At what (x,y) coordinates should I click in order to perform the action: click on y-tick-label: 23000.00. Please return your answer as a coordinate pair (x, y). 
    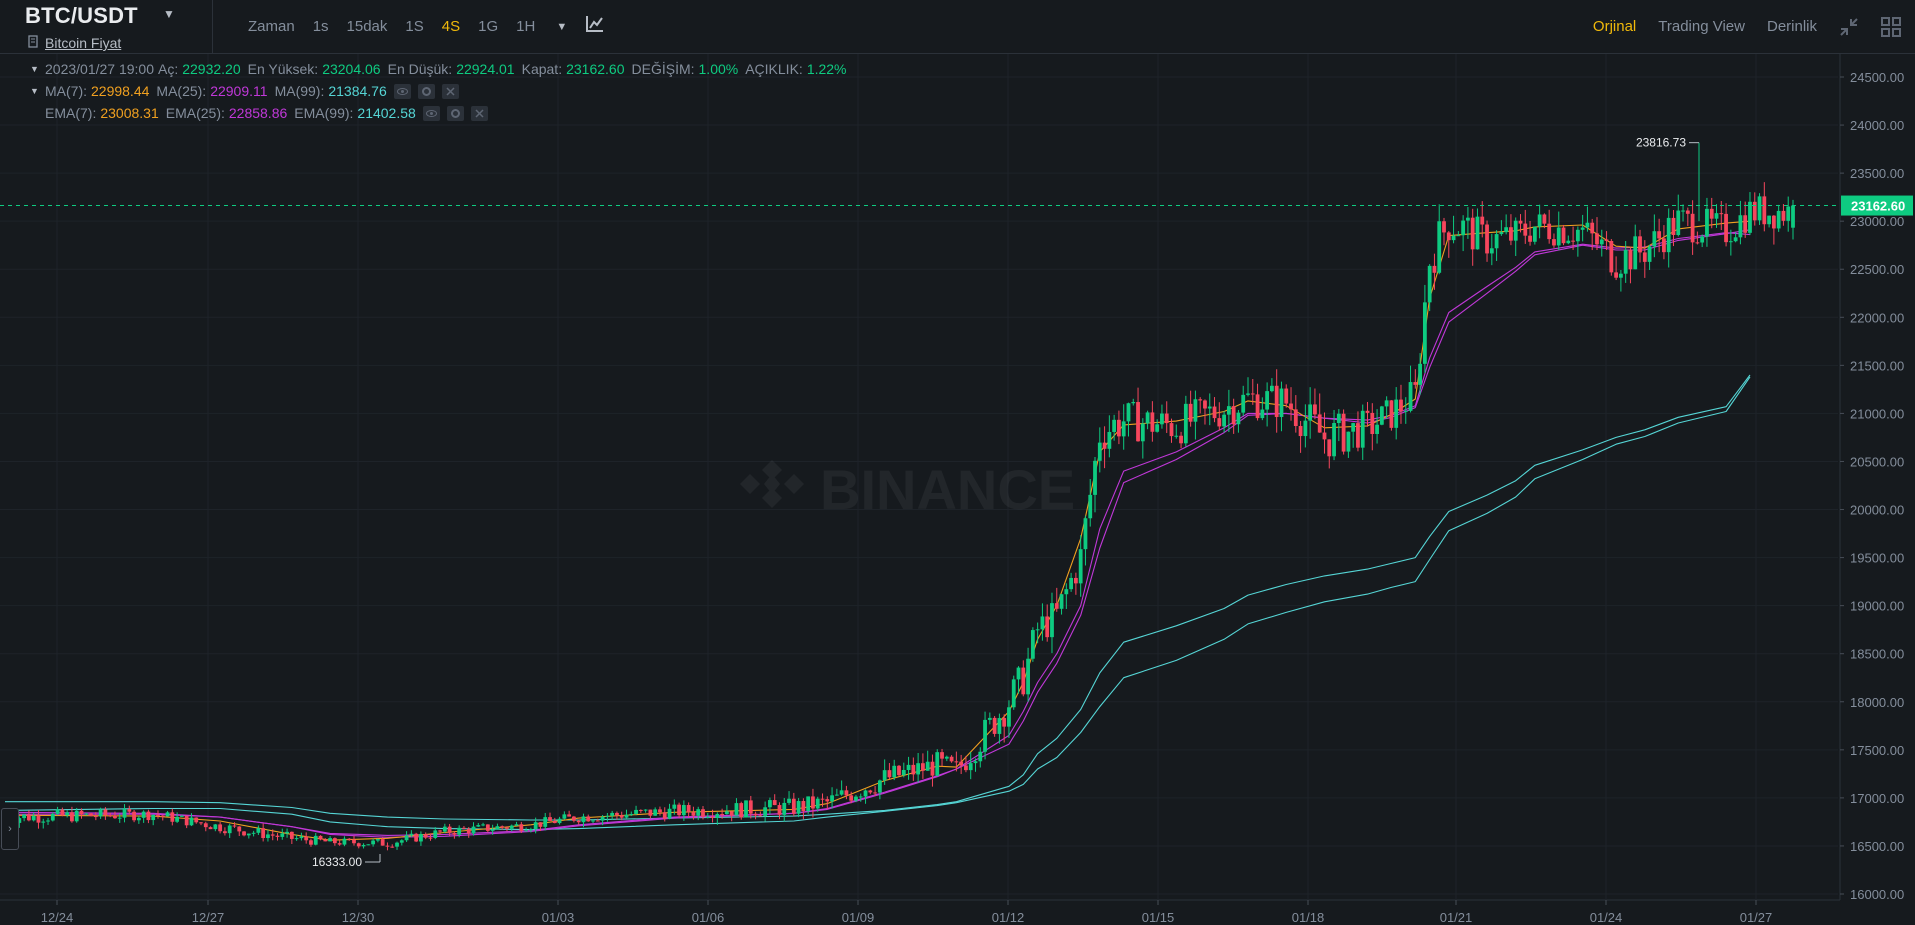
    Looking at the image, I should click on (1877, 221).